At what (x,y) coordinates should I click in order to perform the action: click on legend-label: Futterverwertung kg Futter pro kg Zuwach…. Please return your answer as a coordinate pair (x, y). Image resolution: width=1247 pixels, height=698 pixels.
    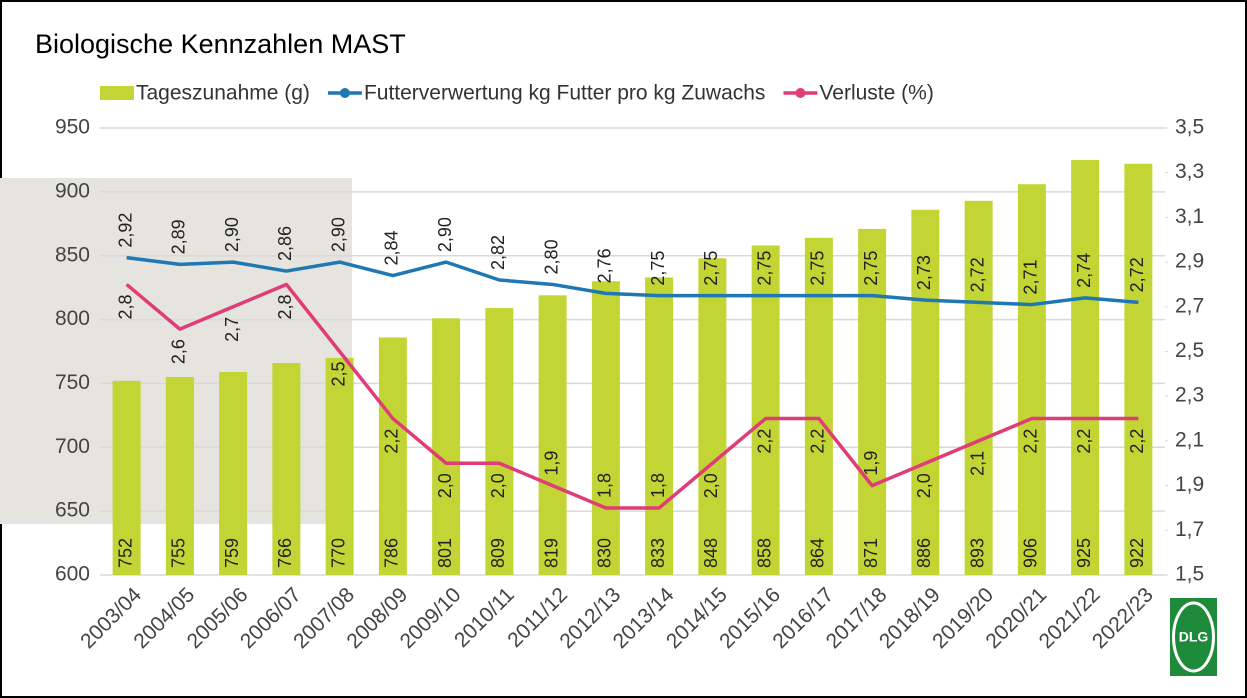
    Looking at the image, I should click on (565, 93).